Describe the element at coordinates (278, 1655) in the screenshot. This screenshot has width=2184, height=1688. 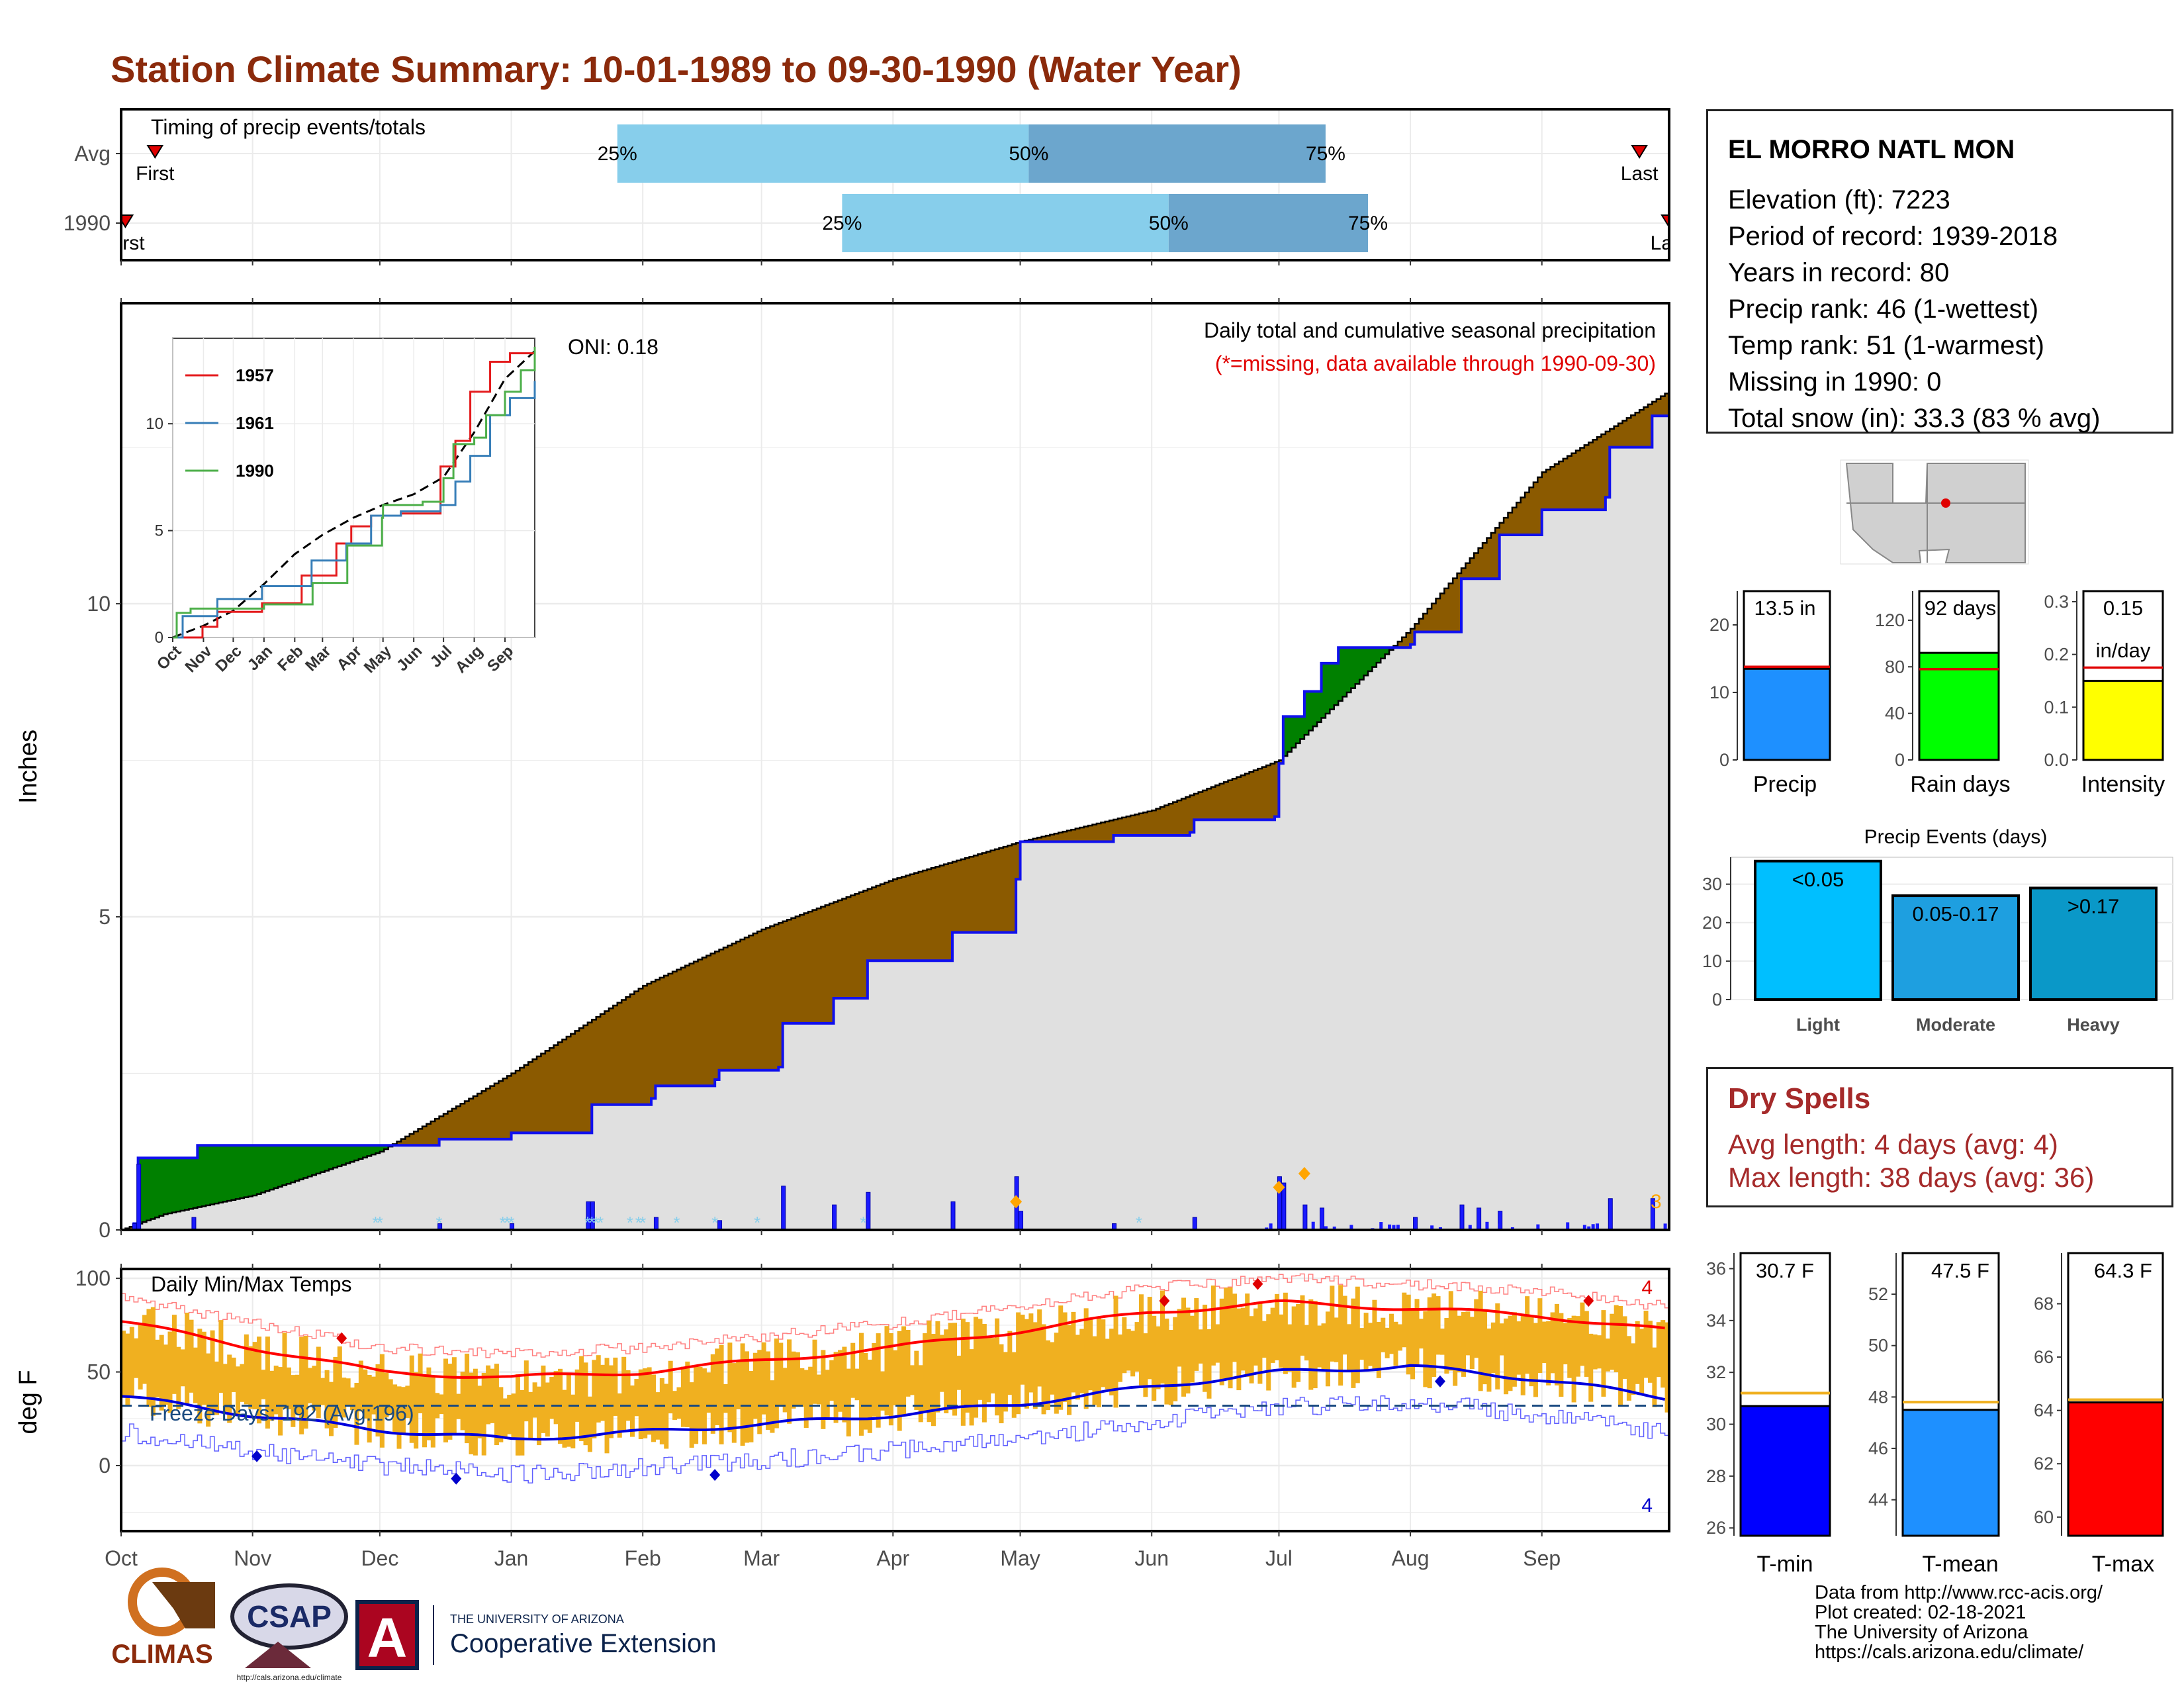
I see `csap-logo-mountain` at that location.